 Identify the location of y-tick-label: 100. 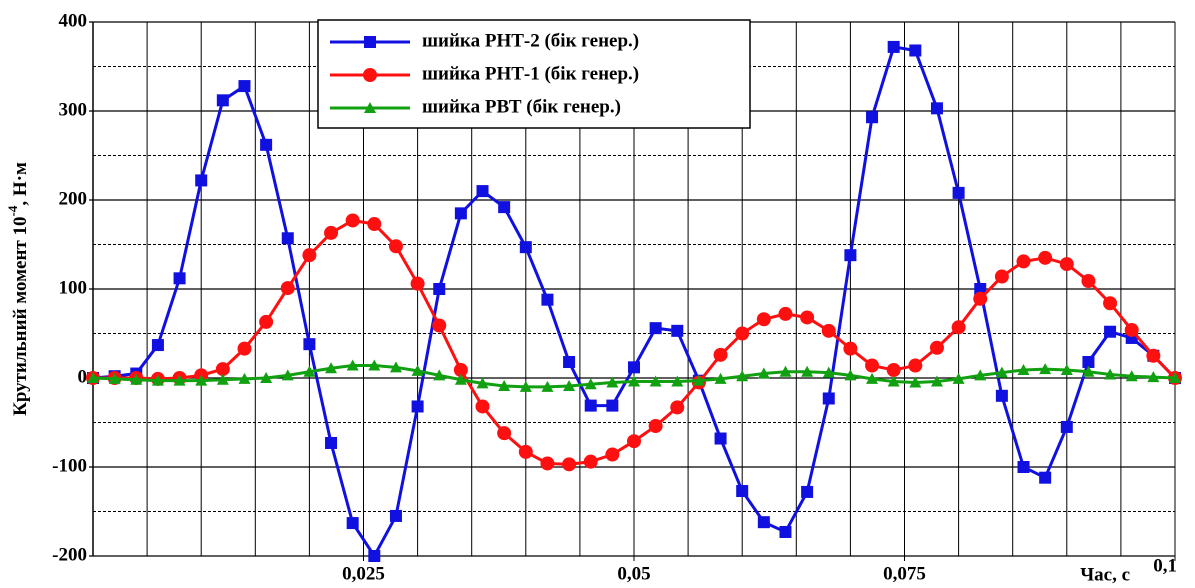
(73, 287).